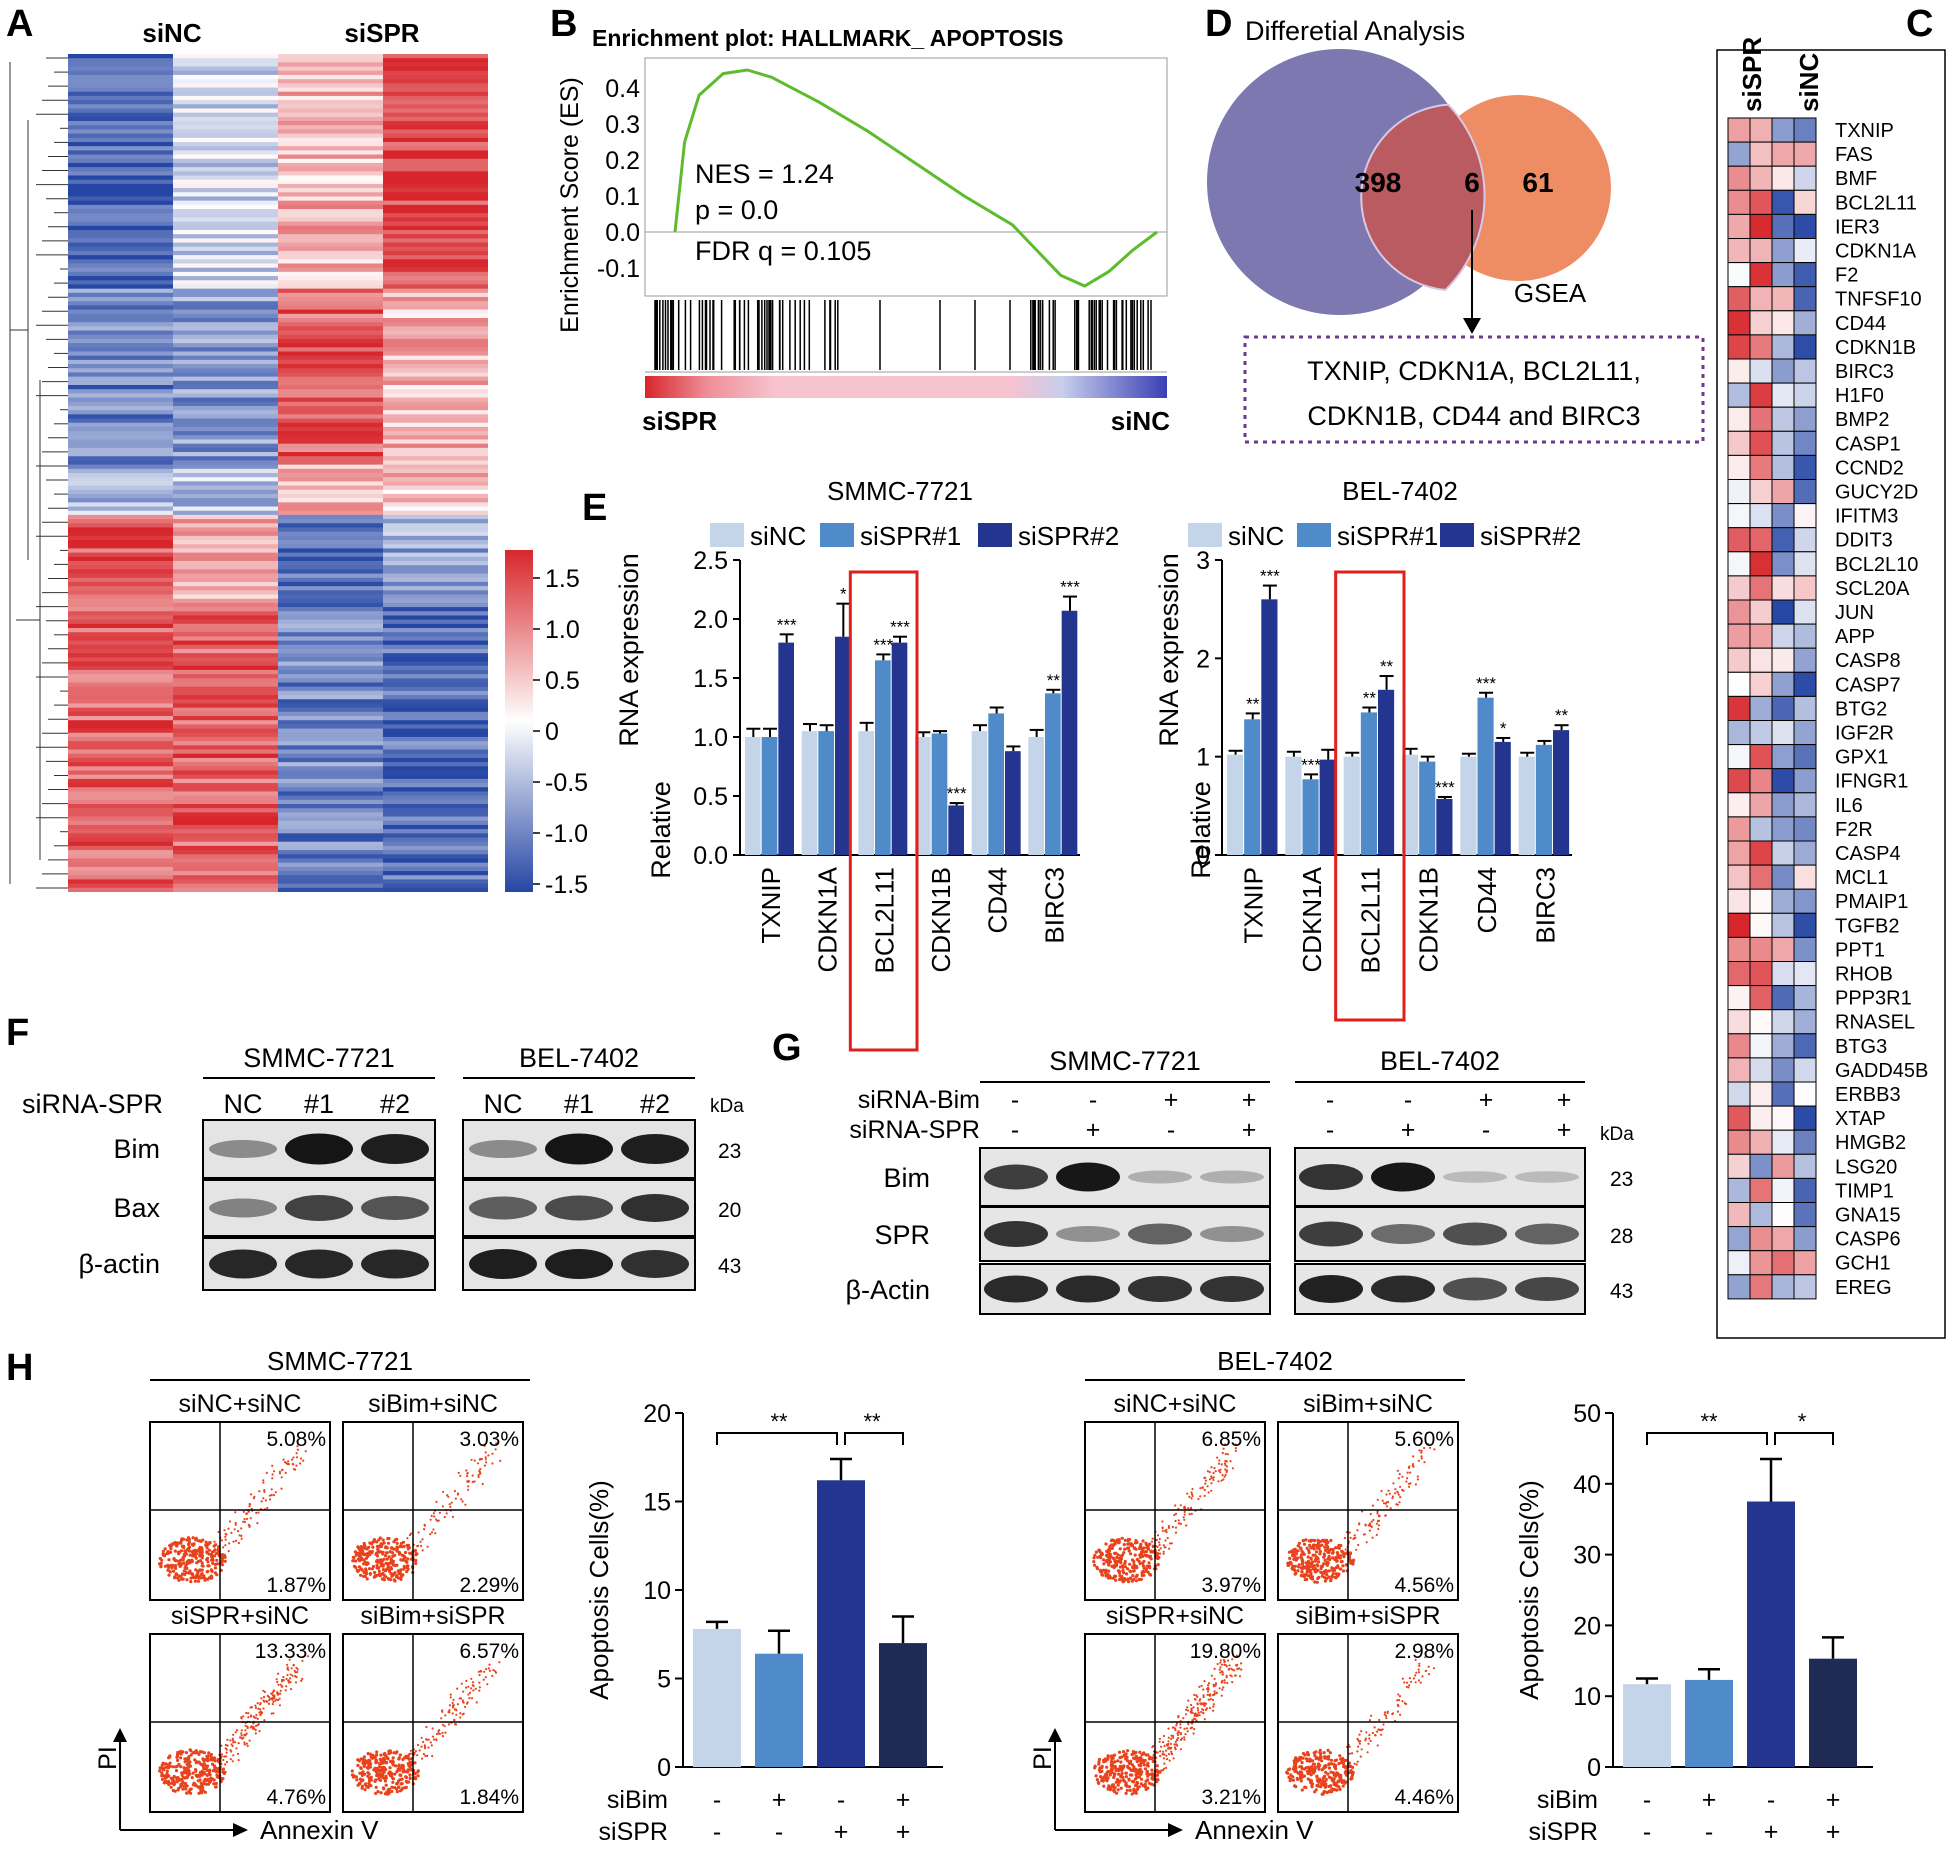 The width and height of the screenshot is (1946, 1853). What do you see at coordinates (1866, 517) in the screenshot?
I see `gene-label: IFITM3` at bounding box center [1866, 517].